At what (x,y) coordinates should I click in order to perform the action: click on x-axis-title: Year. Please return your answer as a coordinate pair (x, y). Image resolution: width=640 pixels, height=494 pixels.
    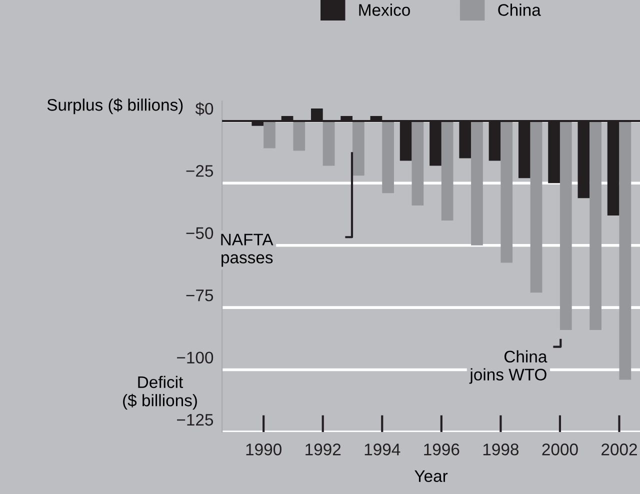
    Looking at the image, I should click on (431, 476).